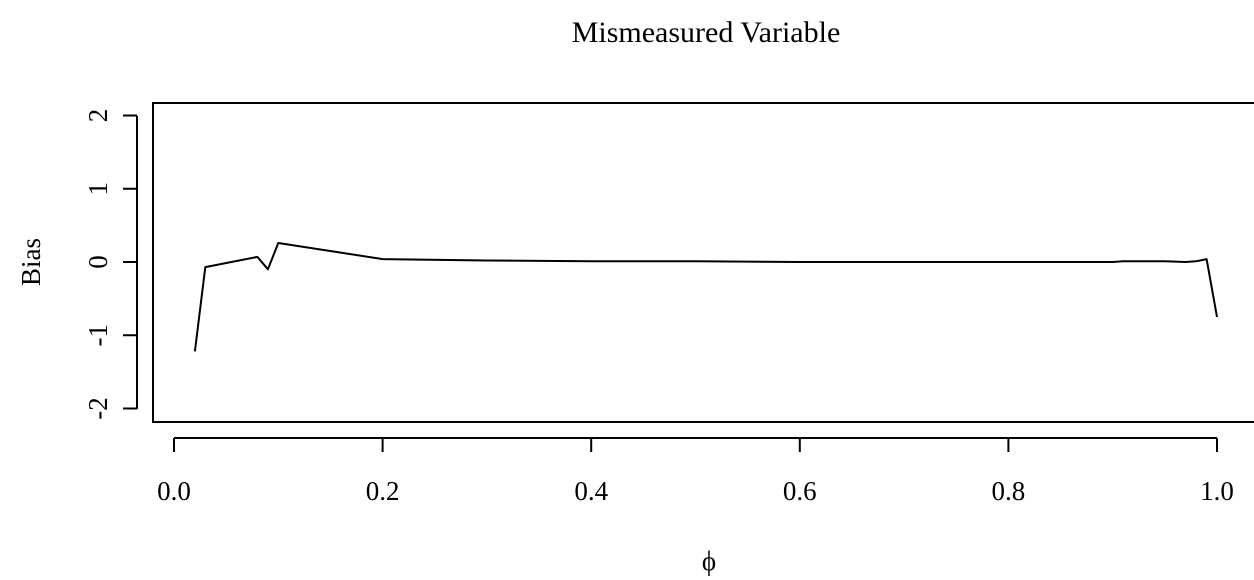 The image size is (1254, 580). I want to click on x-tick-label: 0.6, so click(800, 491).